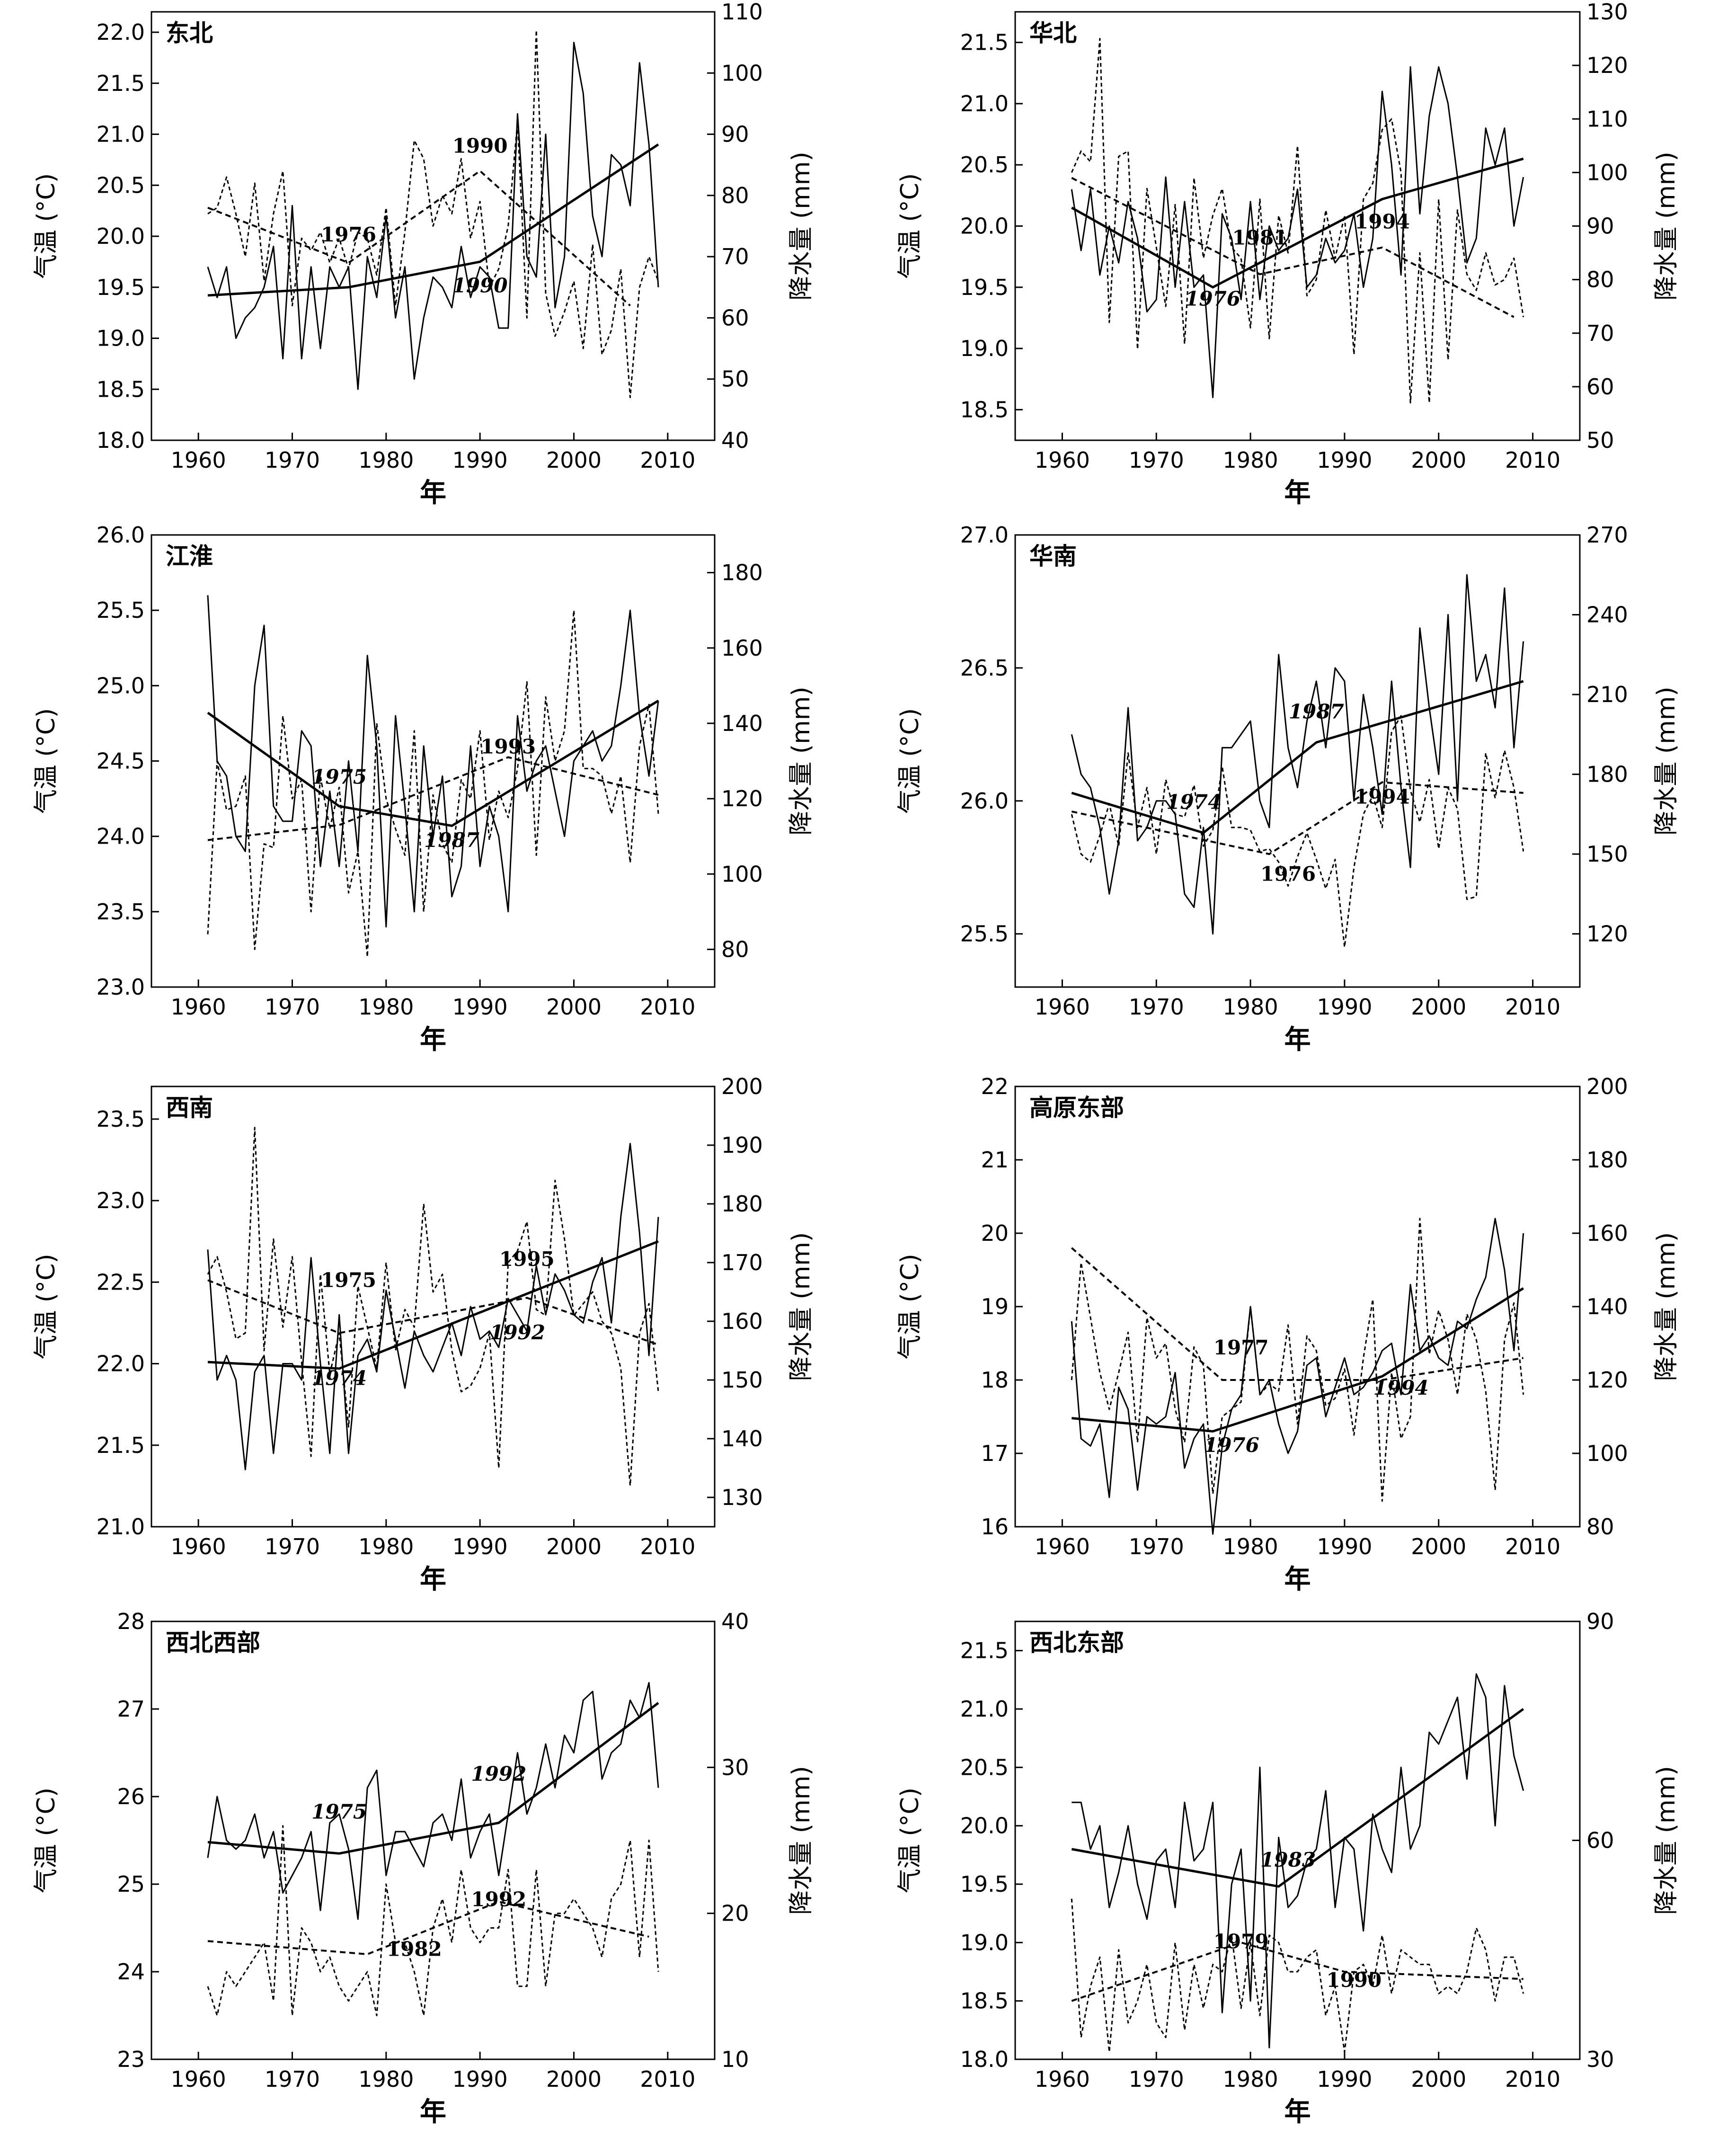 The height and width of the screenshot is (2145, 1736). Describe the element at coordinates (1607, 1086) in the screenshot. I see `y-right-tick-label: 200` at that location.